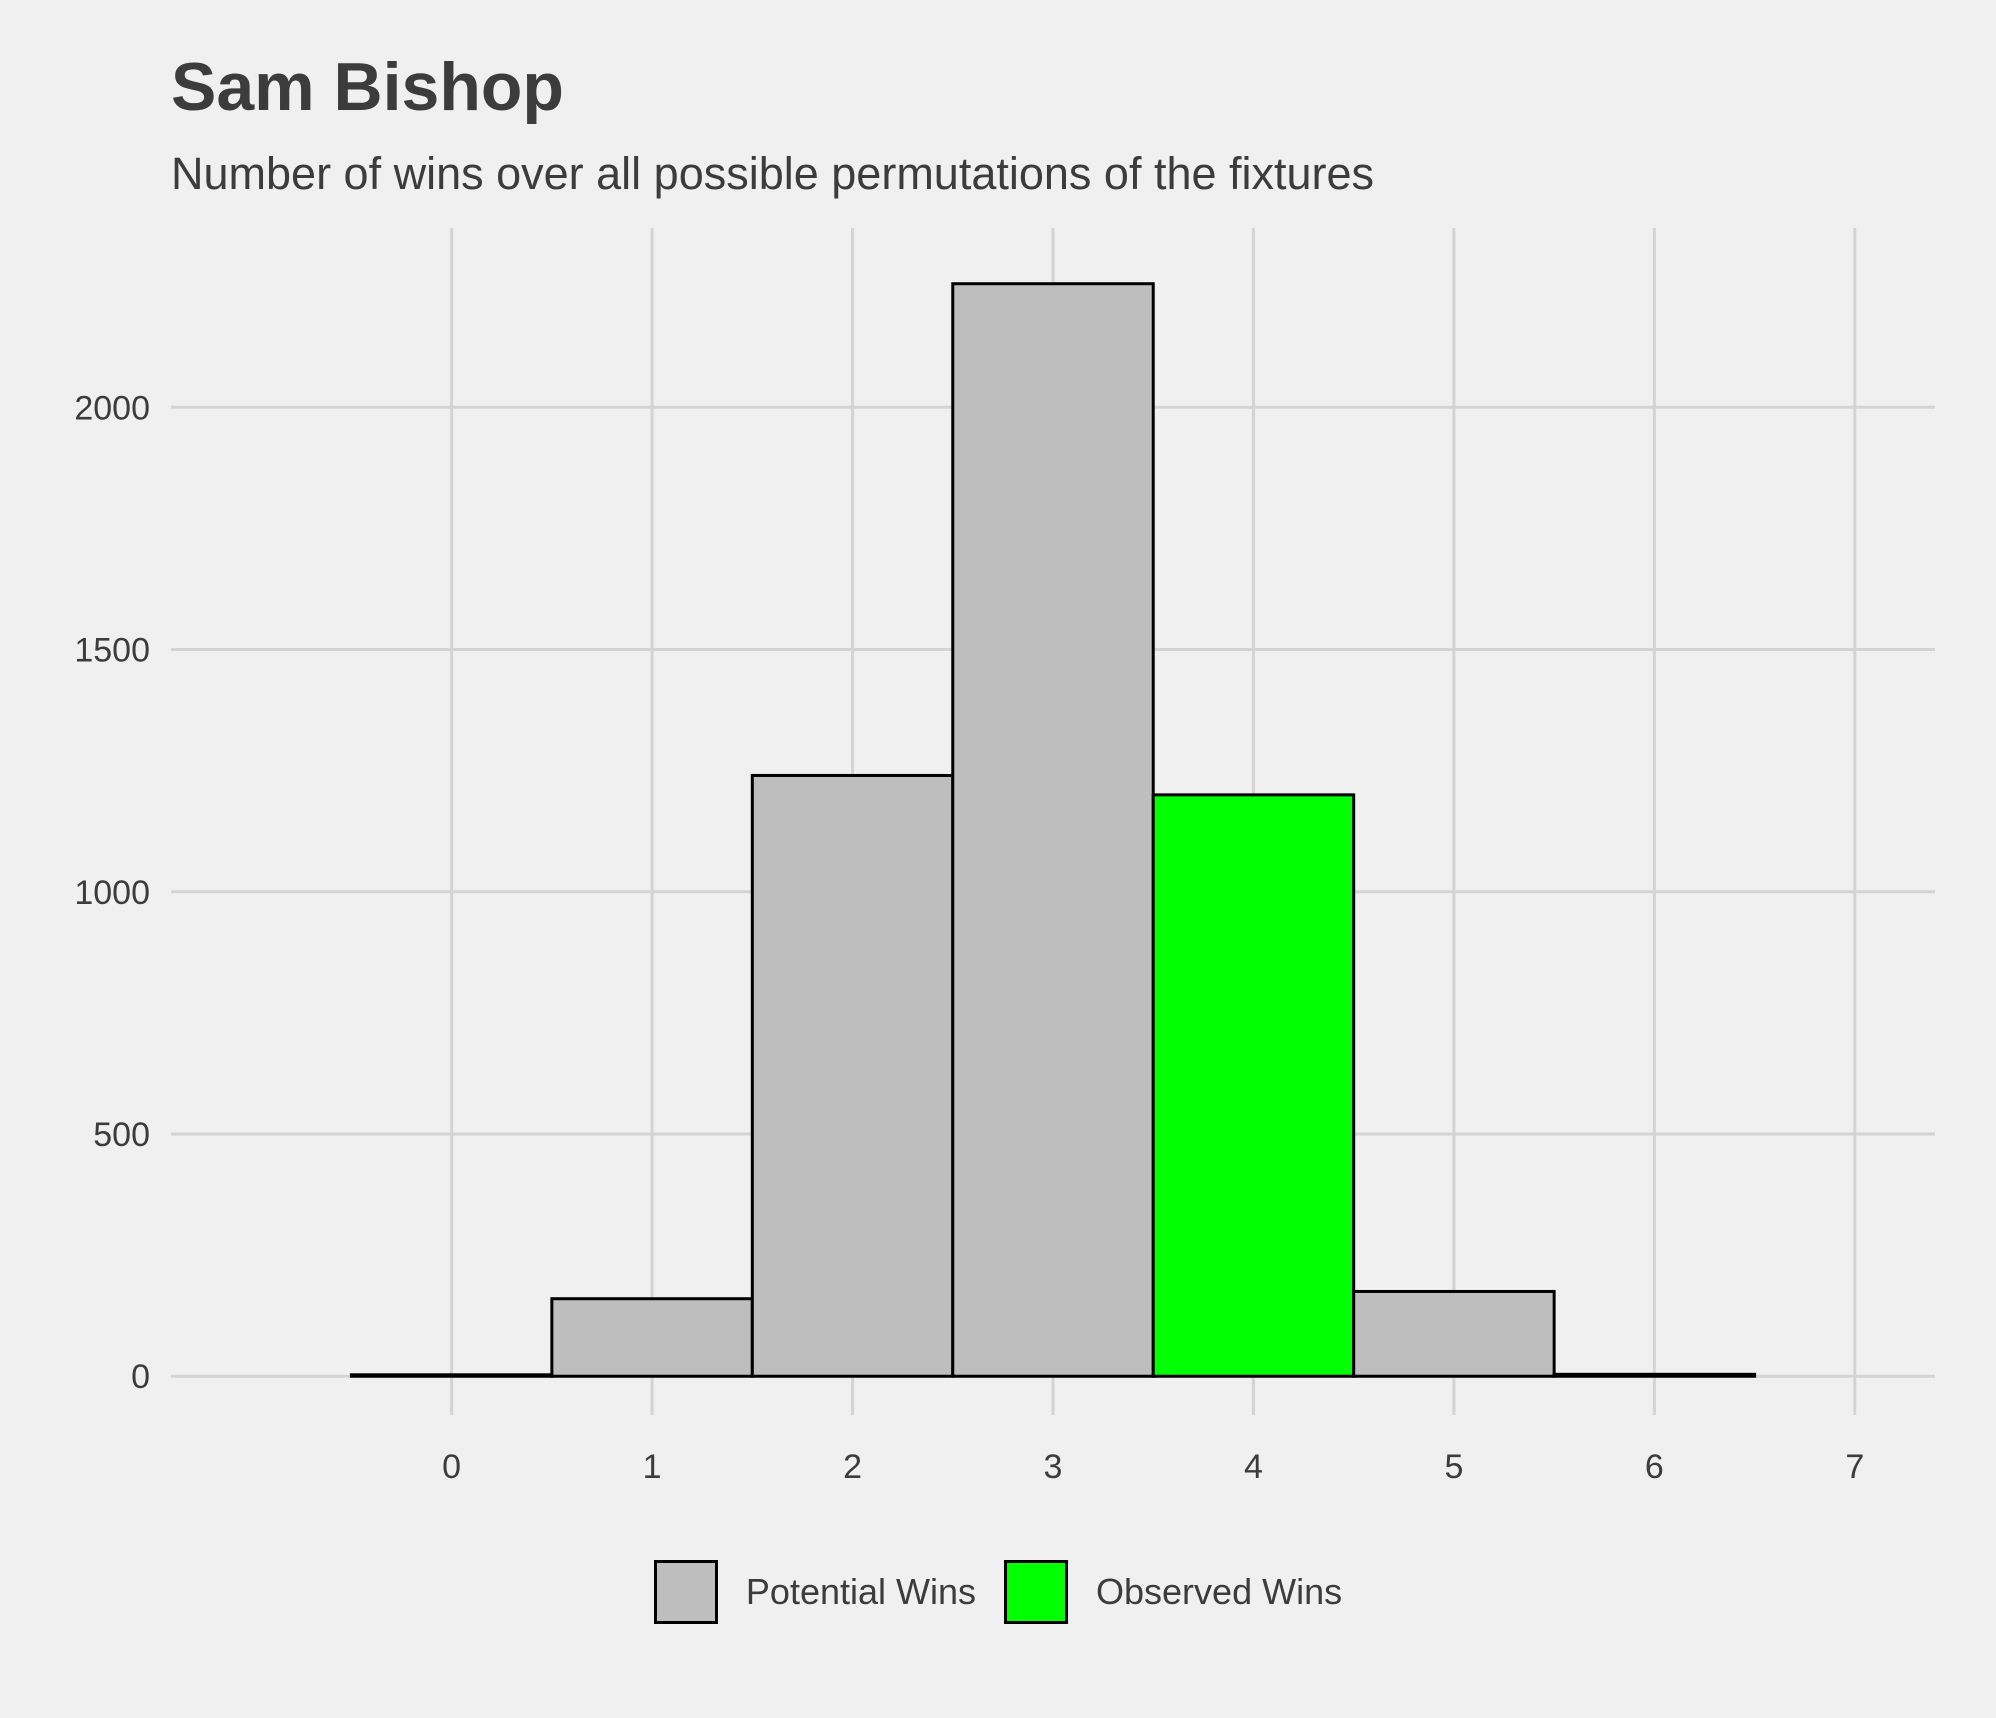 The height and width of the screenshot is (1718, 1996). Describe the element at coordinates (1854, 1467) in the screenshot. I see `x-tick-label-7: 7` at that location.